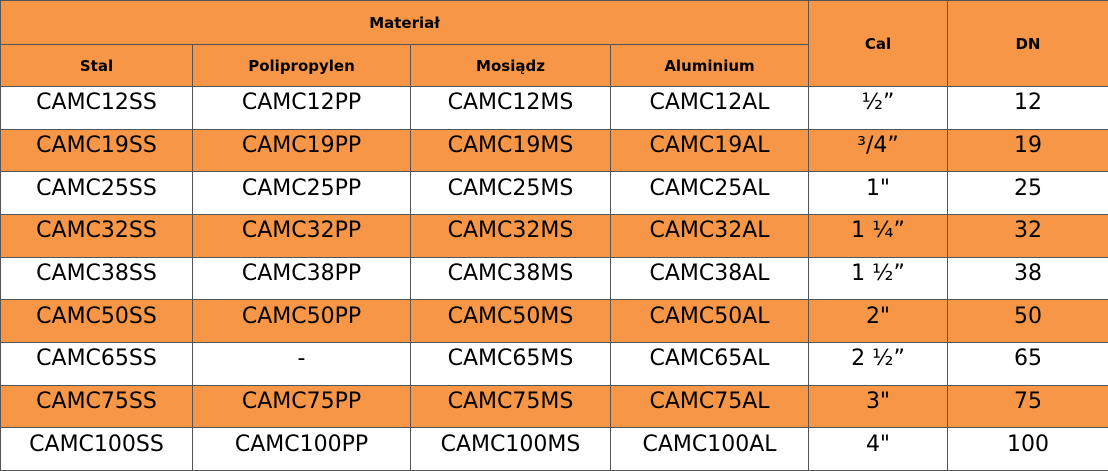  What do you see at coordinates (1028, 108) in the screenshot?
I see `table-cell: 12` at bounding box center [1028, 108].